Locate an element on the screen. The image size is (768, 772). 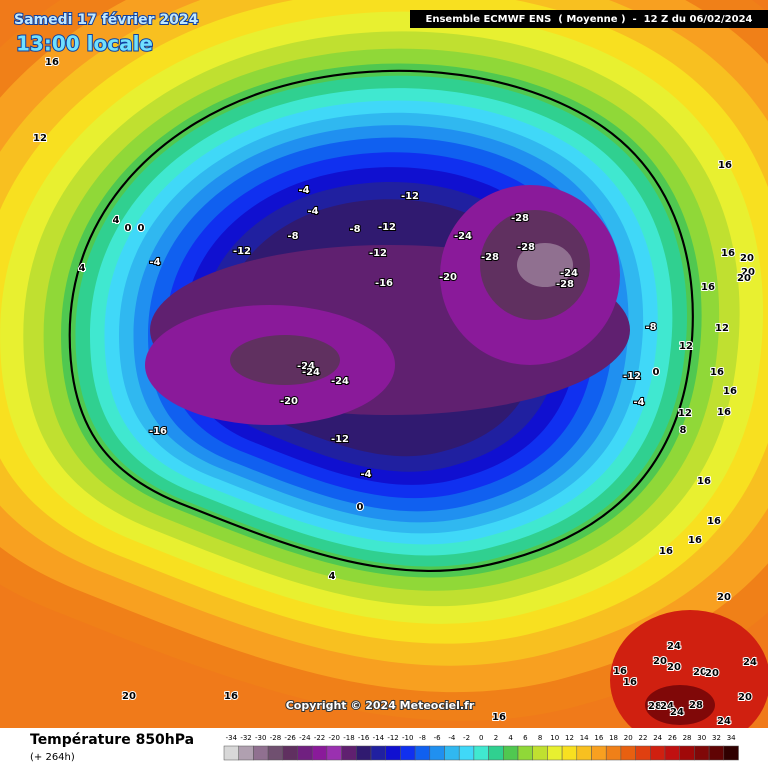
scale-tick-label: 24 is located at coordinates (657, 738).